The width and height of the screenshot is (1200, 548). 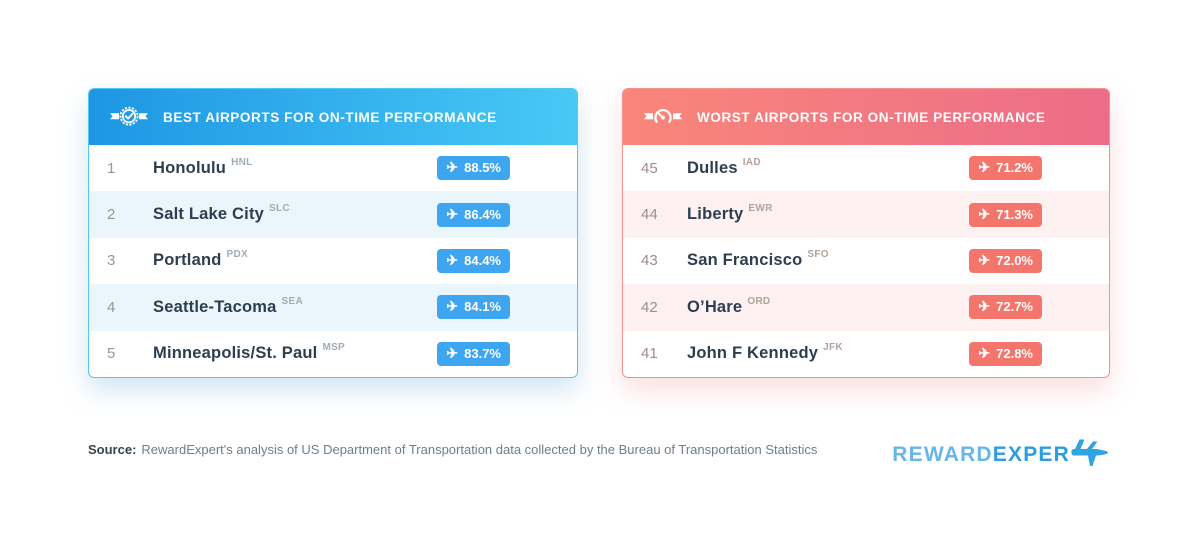 I want to click on logo-plane-icon, so click(x=1089, y=452).